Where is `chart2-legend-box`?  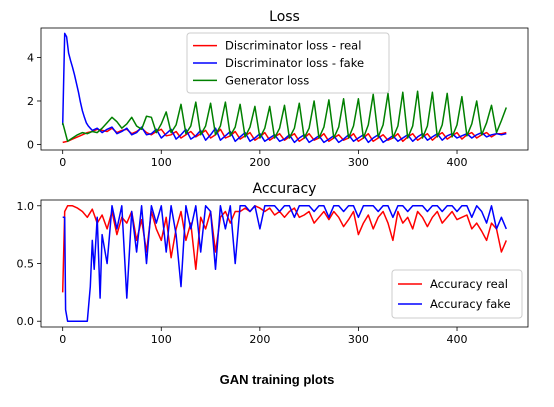
chart2-legend-box is located at coordinates (457, 294).